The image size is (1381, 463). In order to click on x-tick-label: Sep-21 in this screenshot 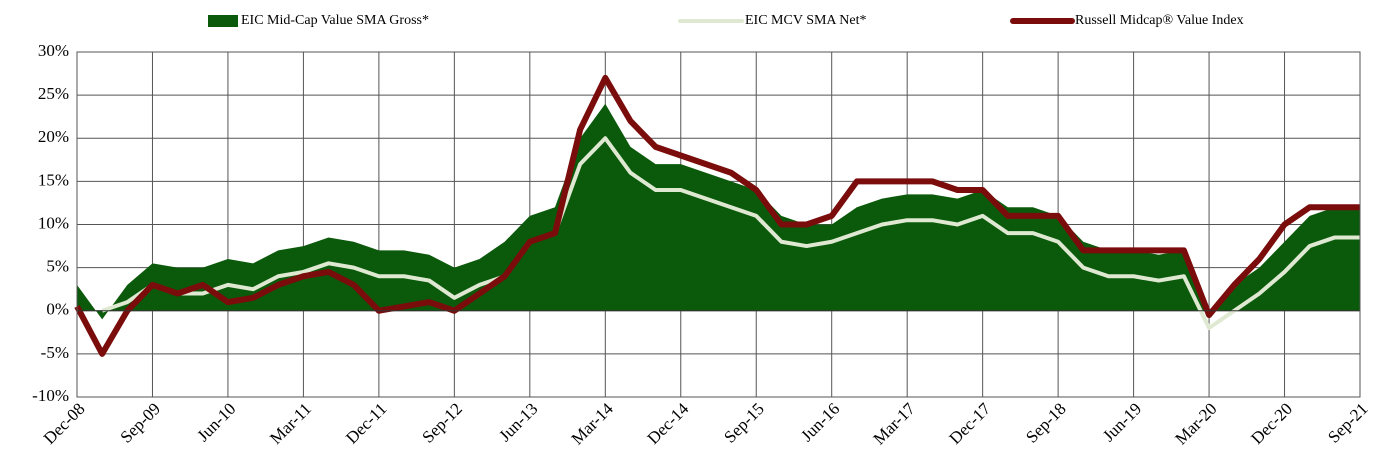, I will do `click(1347, 422)`.